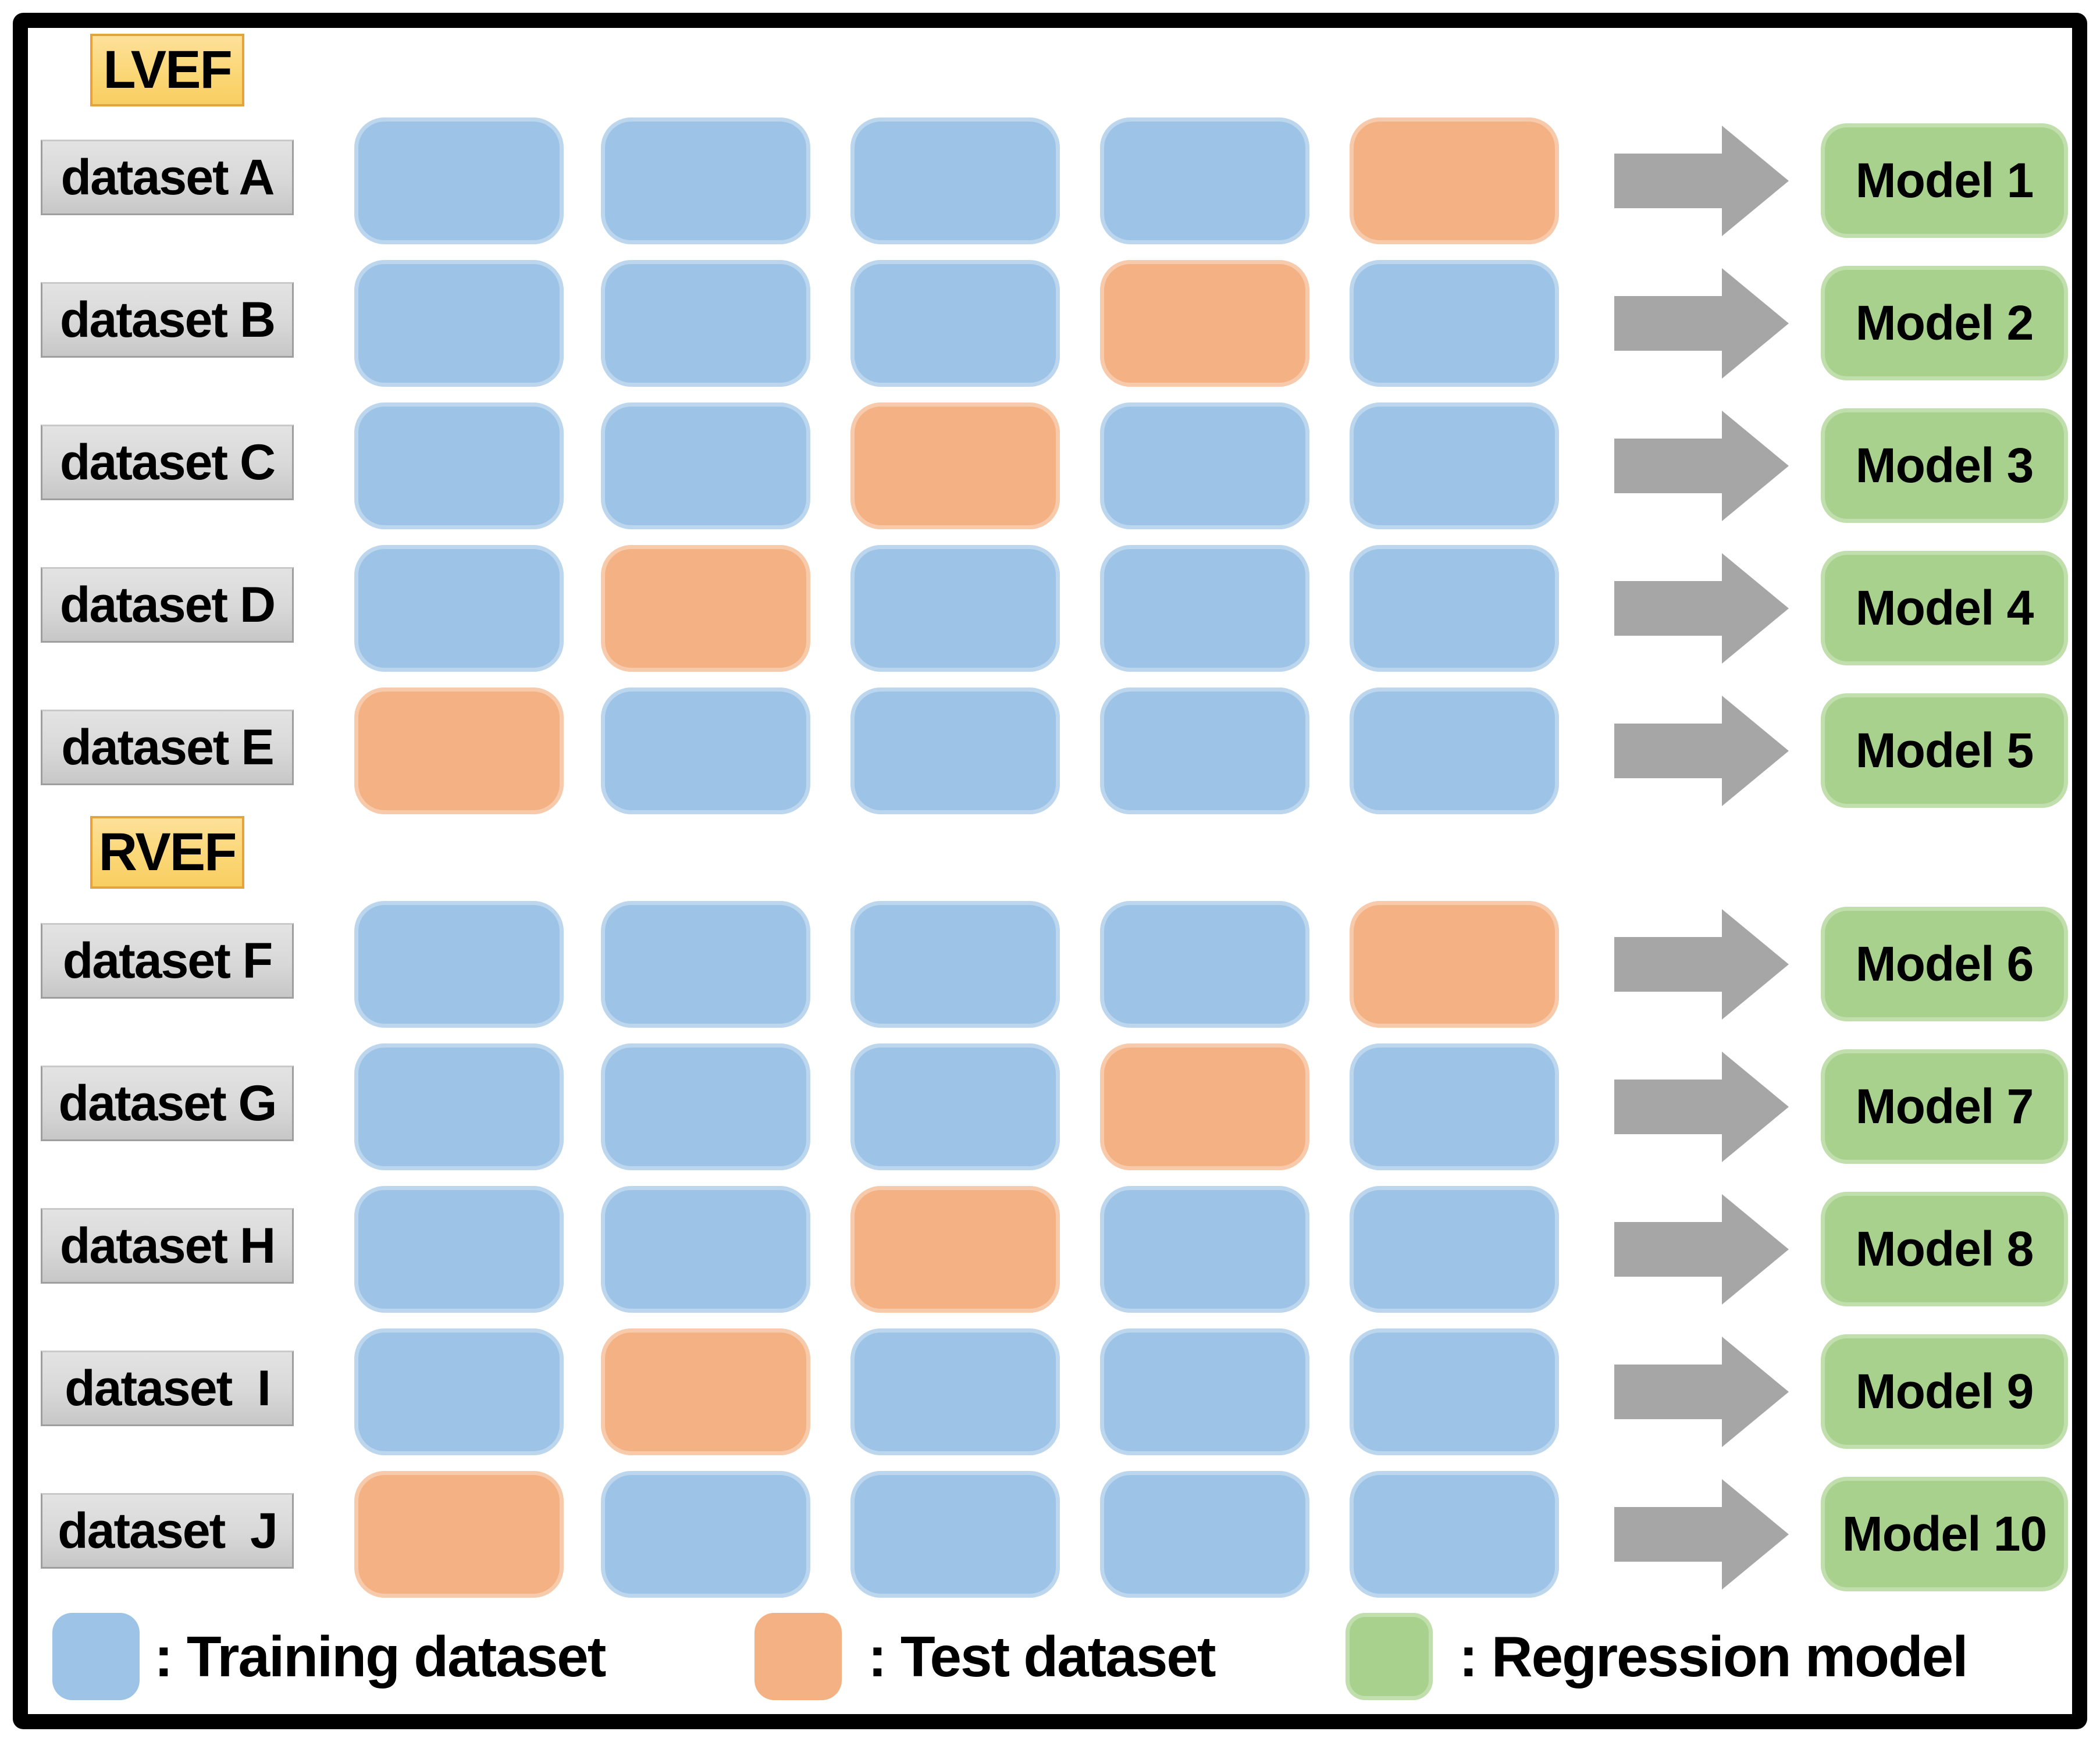  I want to click on dataset-label-text: dataset I, so click(168, 1388).